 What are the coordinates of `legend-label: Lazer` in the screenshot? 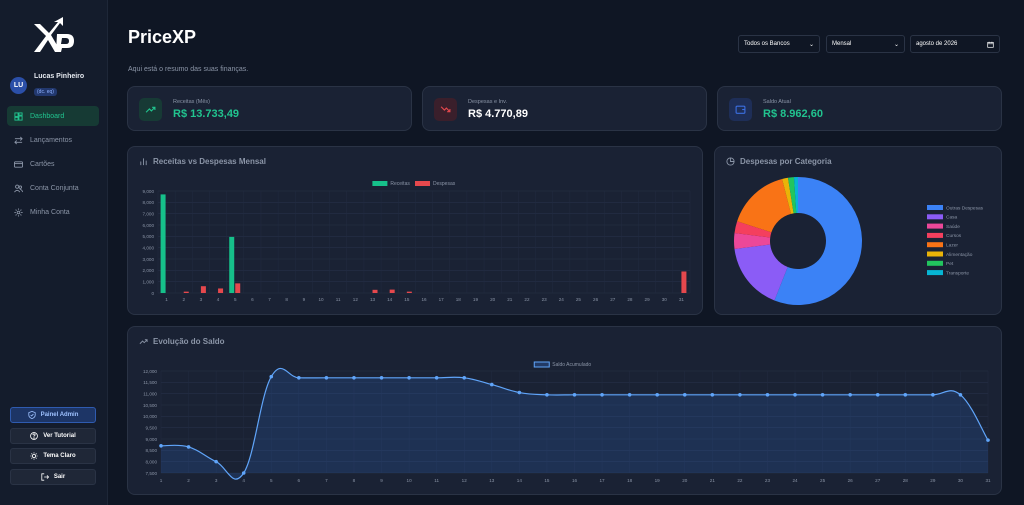 It's located at (952, 246).